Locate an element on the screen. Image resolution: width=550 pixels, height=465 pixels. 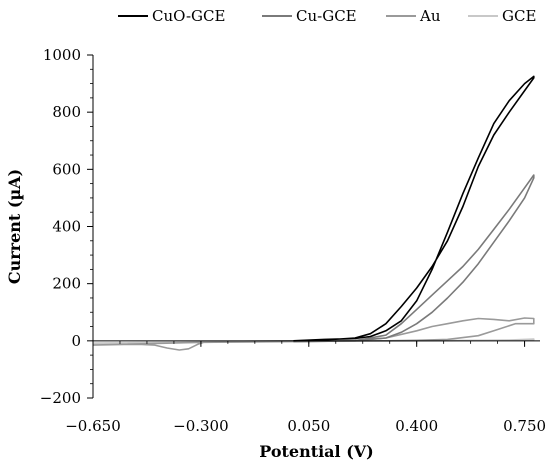
legend-label: Cu-GCE is located at coordinates (326, 16).